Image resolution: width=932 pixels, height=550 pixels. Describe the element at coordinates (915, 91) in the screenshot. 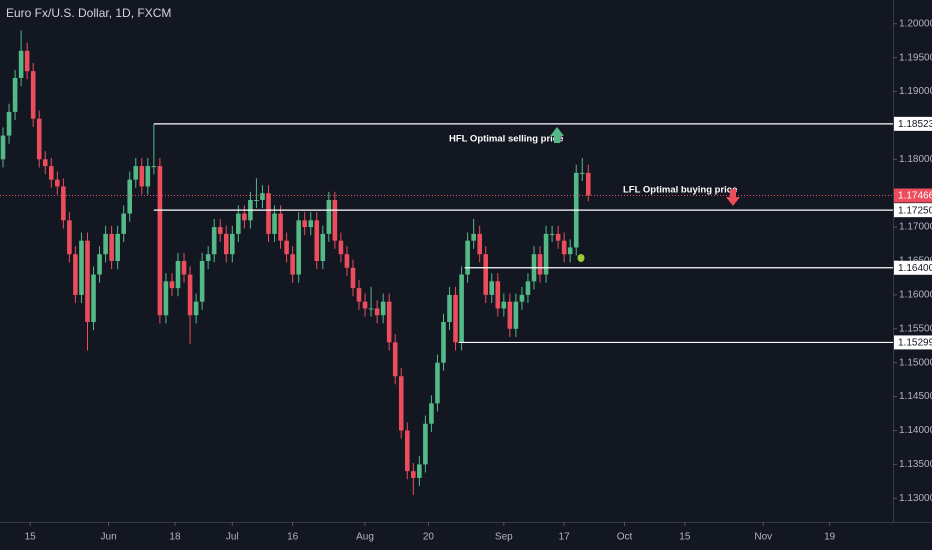

I see `y-tick-label: 1.19000` at that location.